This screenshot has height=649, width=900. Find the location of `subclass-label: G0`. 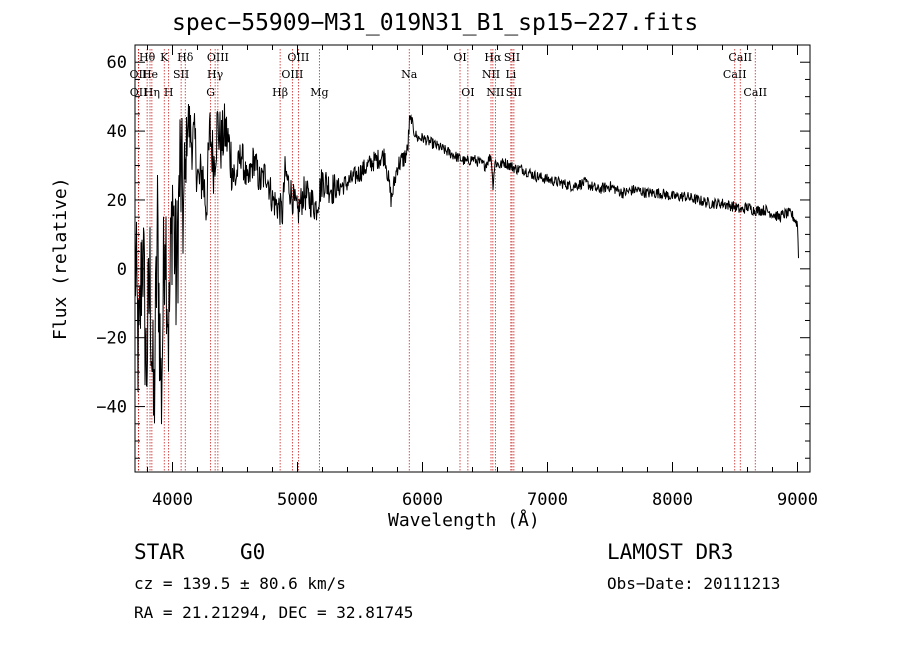

subclass-label: G0 is located at coordinates (253, 552).